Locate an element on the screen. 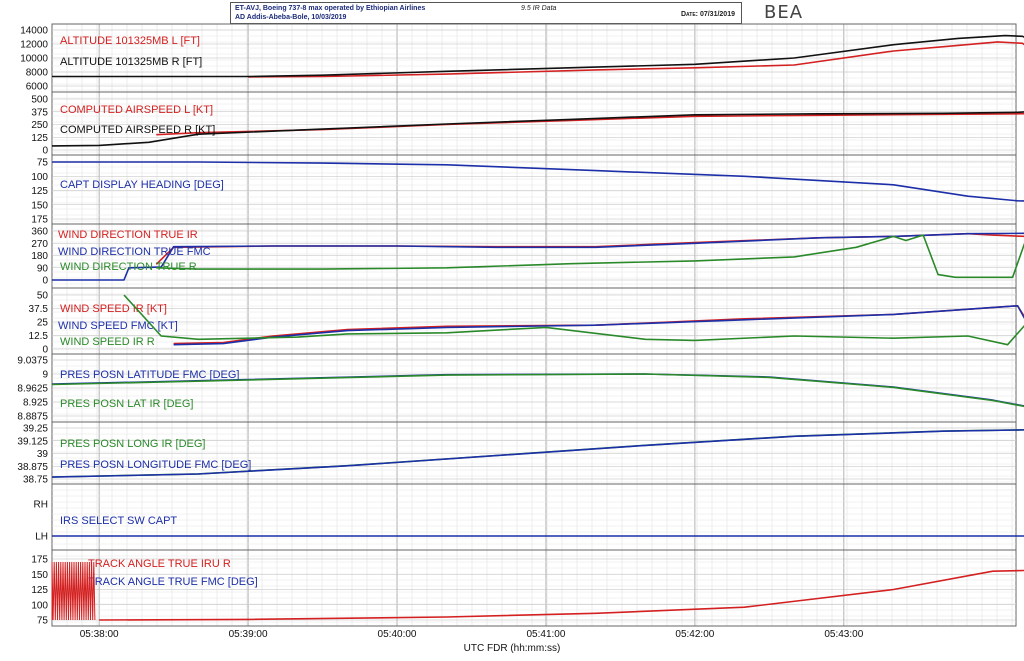 The width and height of the screenshot is (1024, 661). series-label-windspeed-2: WIND SPEED IR R is located at coordinates (107, 342).